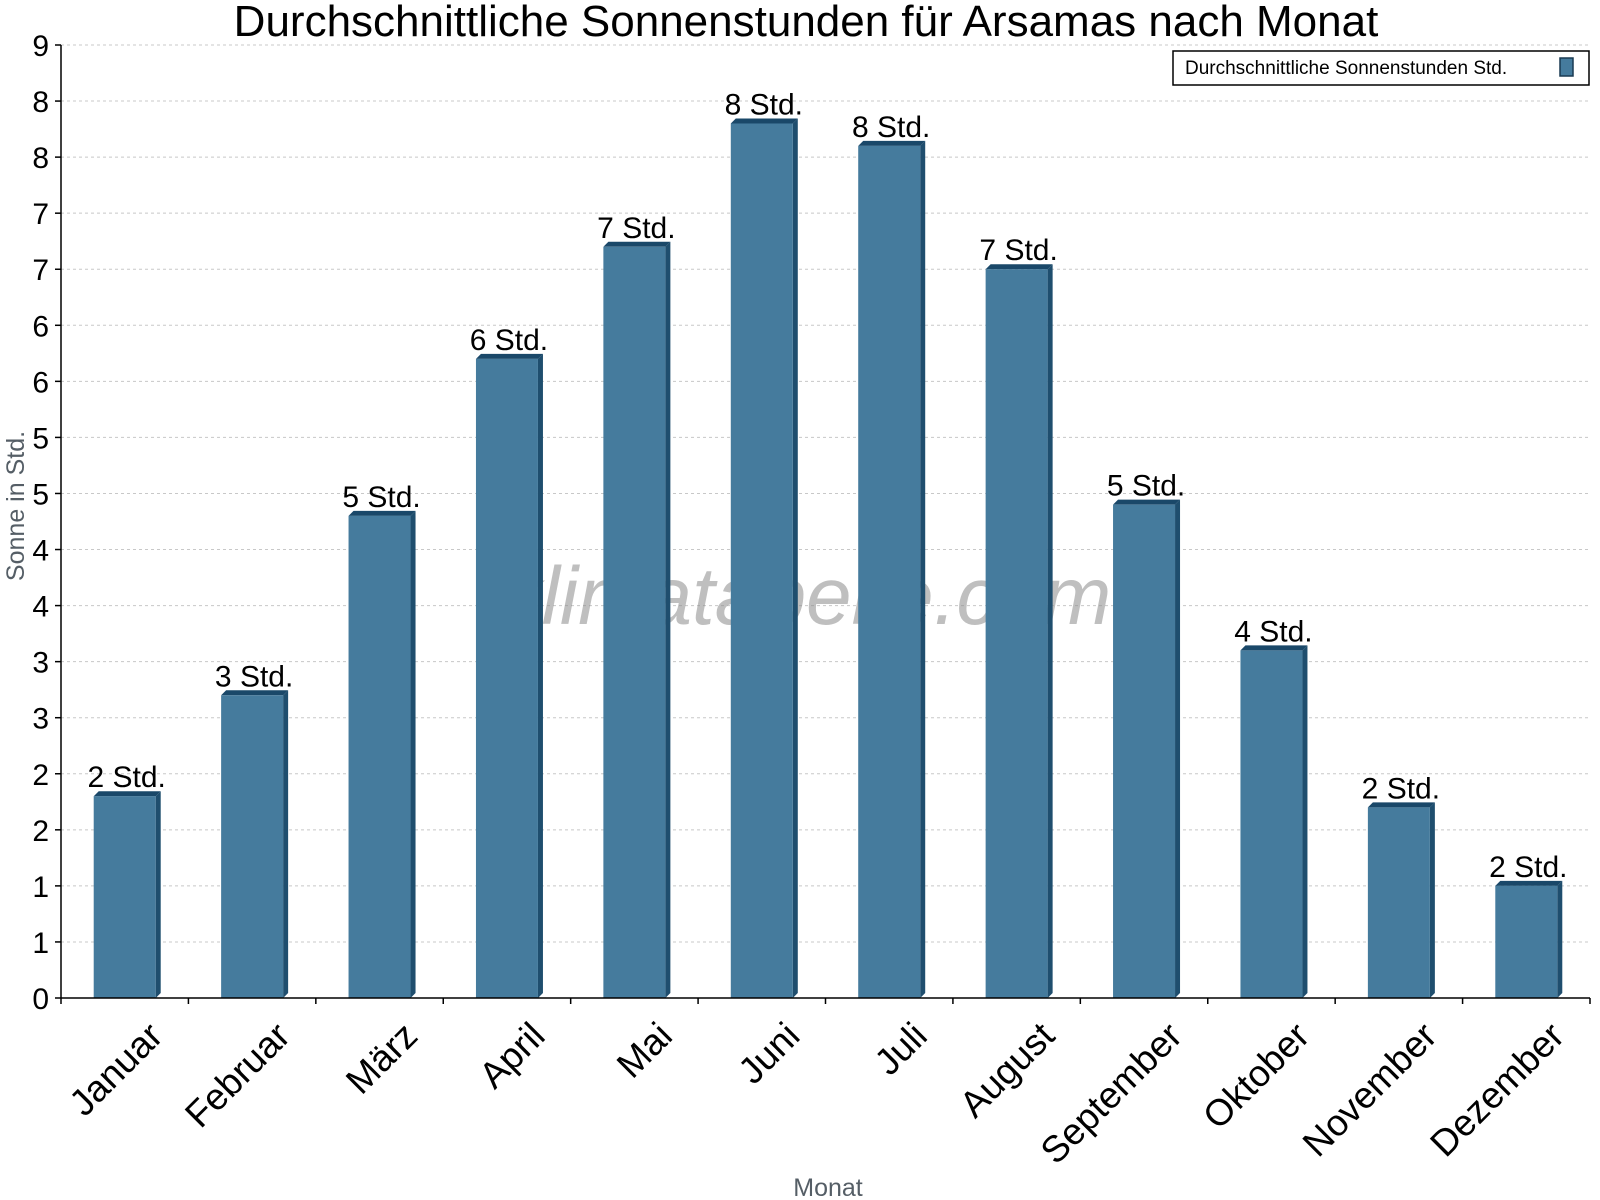  Describe the element at coordinates (16, 506) in the screenshot. I see `y-axis-title: Sonne in Std.` at that location.